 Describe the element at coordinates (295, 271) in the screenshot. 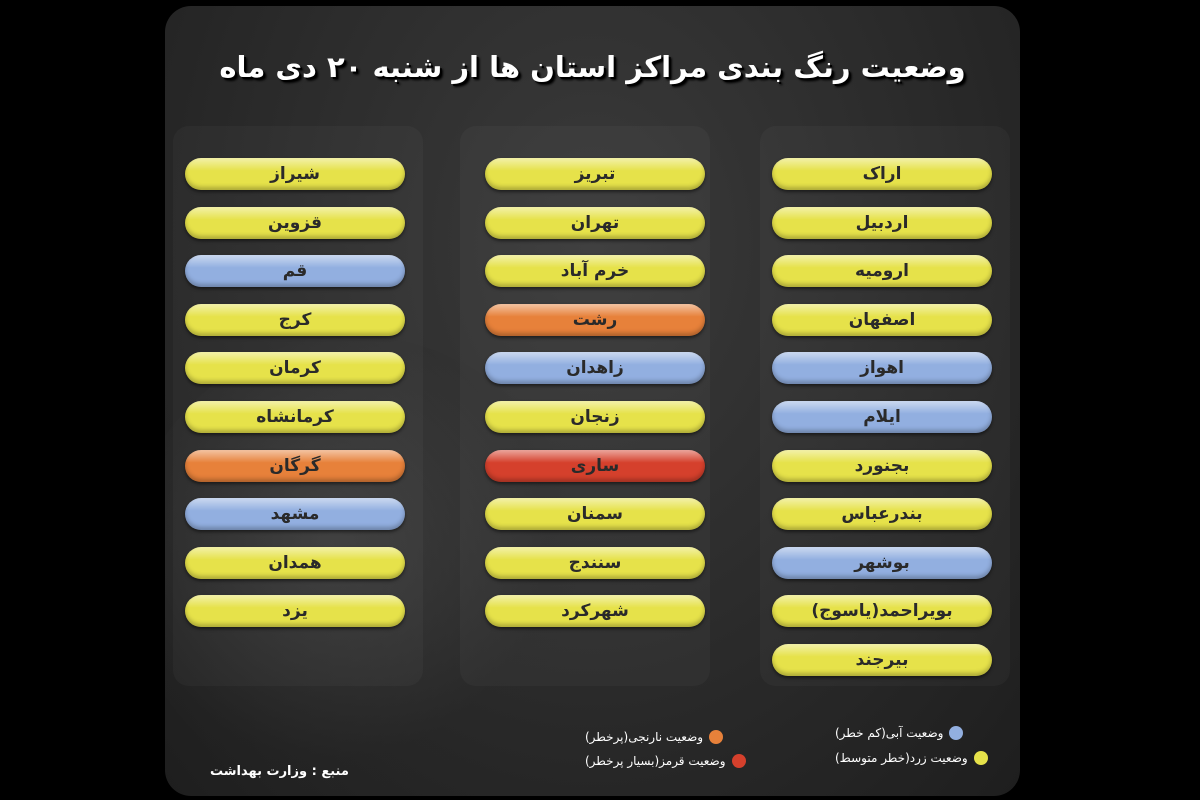

I see `province-pill: قم` at that location.